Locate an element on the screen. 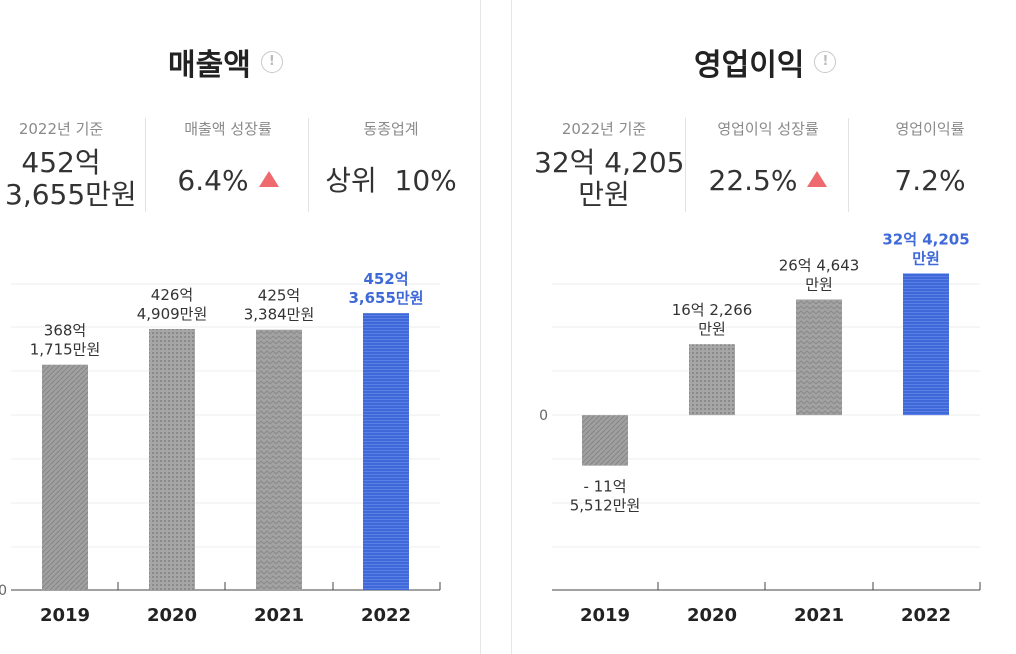  data-label: 32억 4,205 is located at coordinates (925, 239).